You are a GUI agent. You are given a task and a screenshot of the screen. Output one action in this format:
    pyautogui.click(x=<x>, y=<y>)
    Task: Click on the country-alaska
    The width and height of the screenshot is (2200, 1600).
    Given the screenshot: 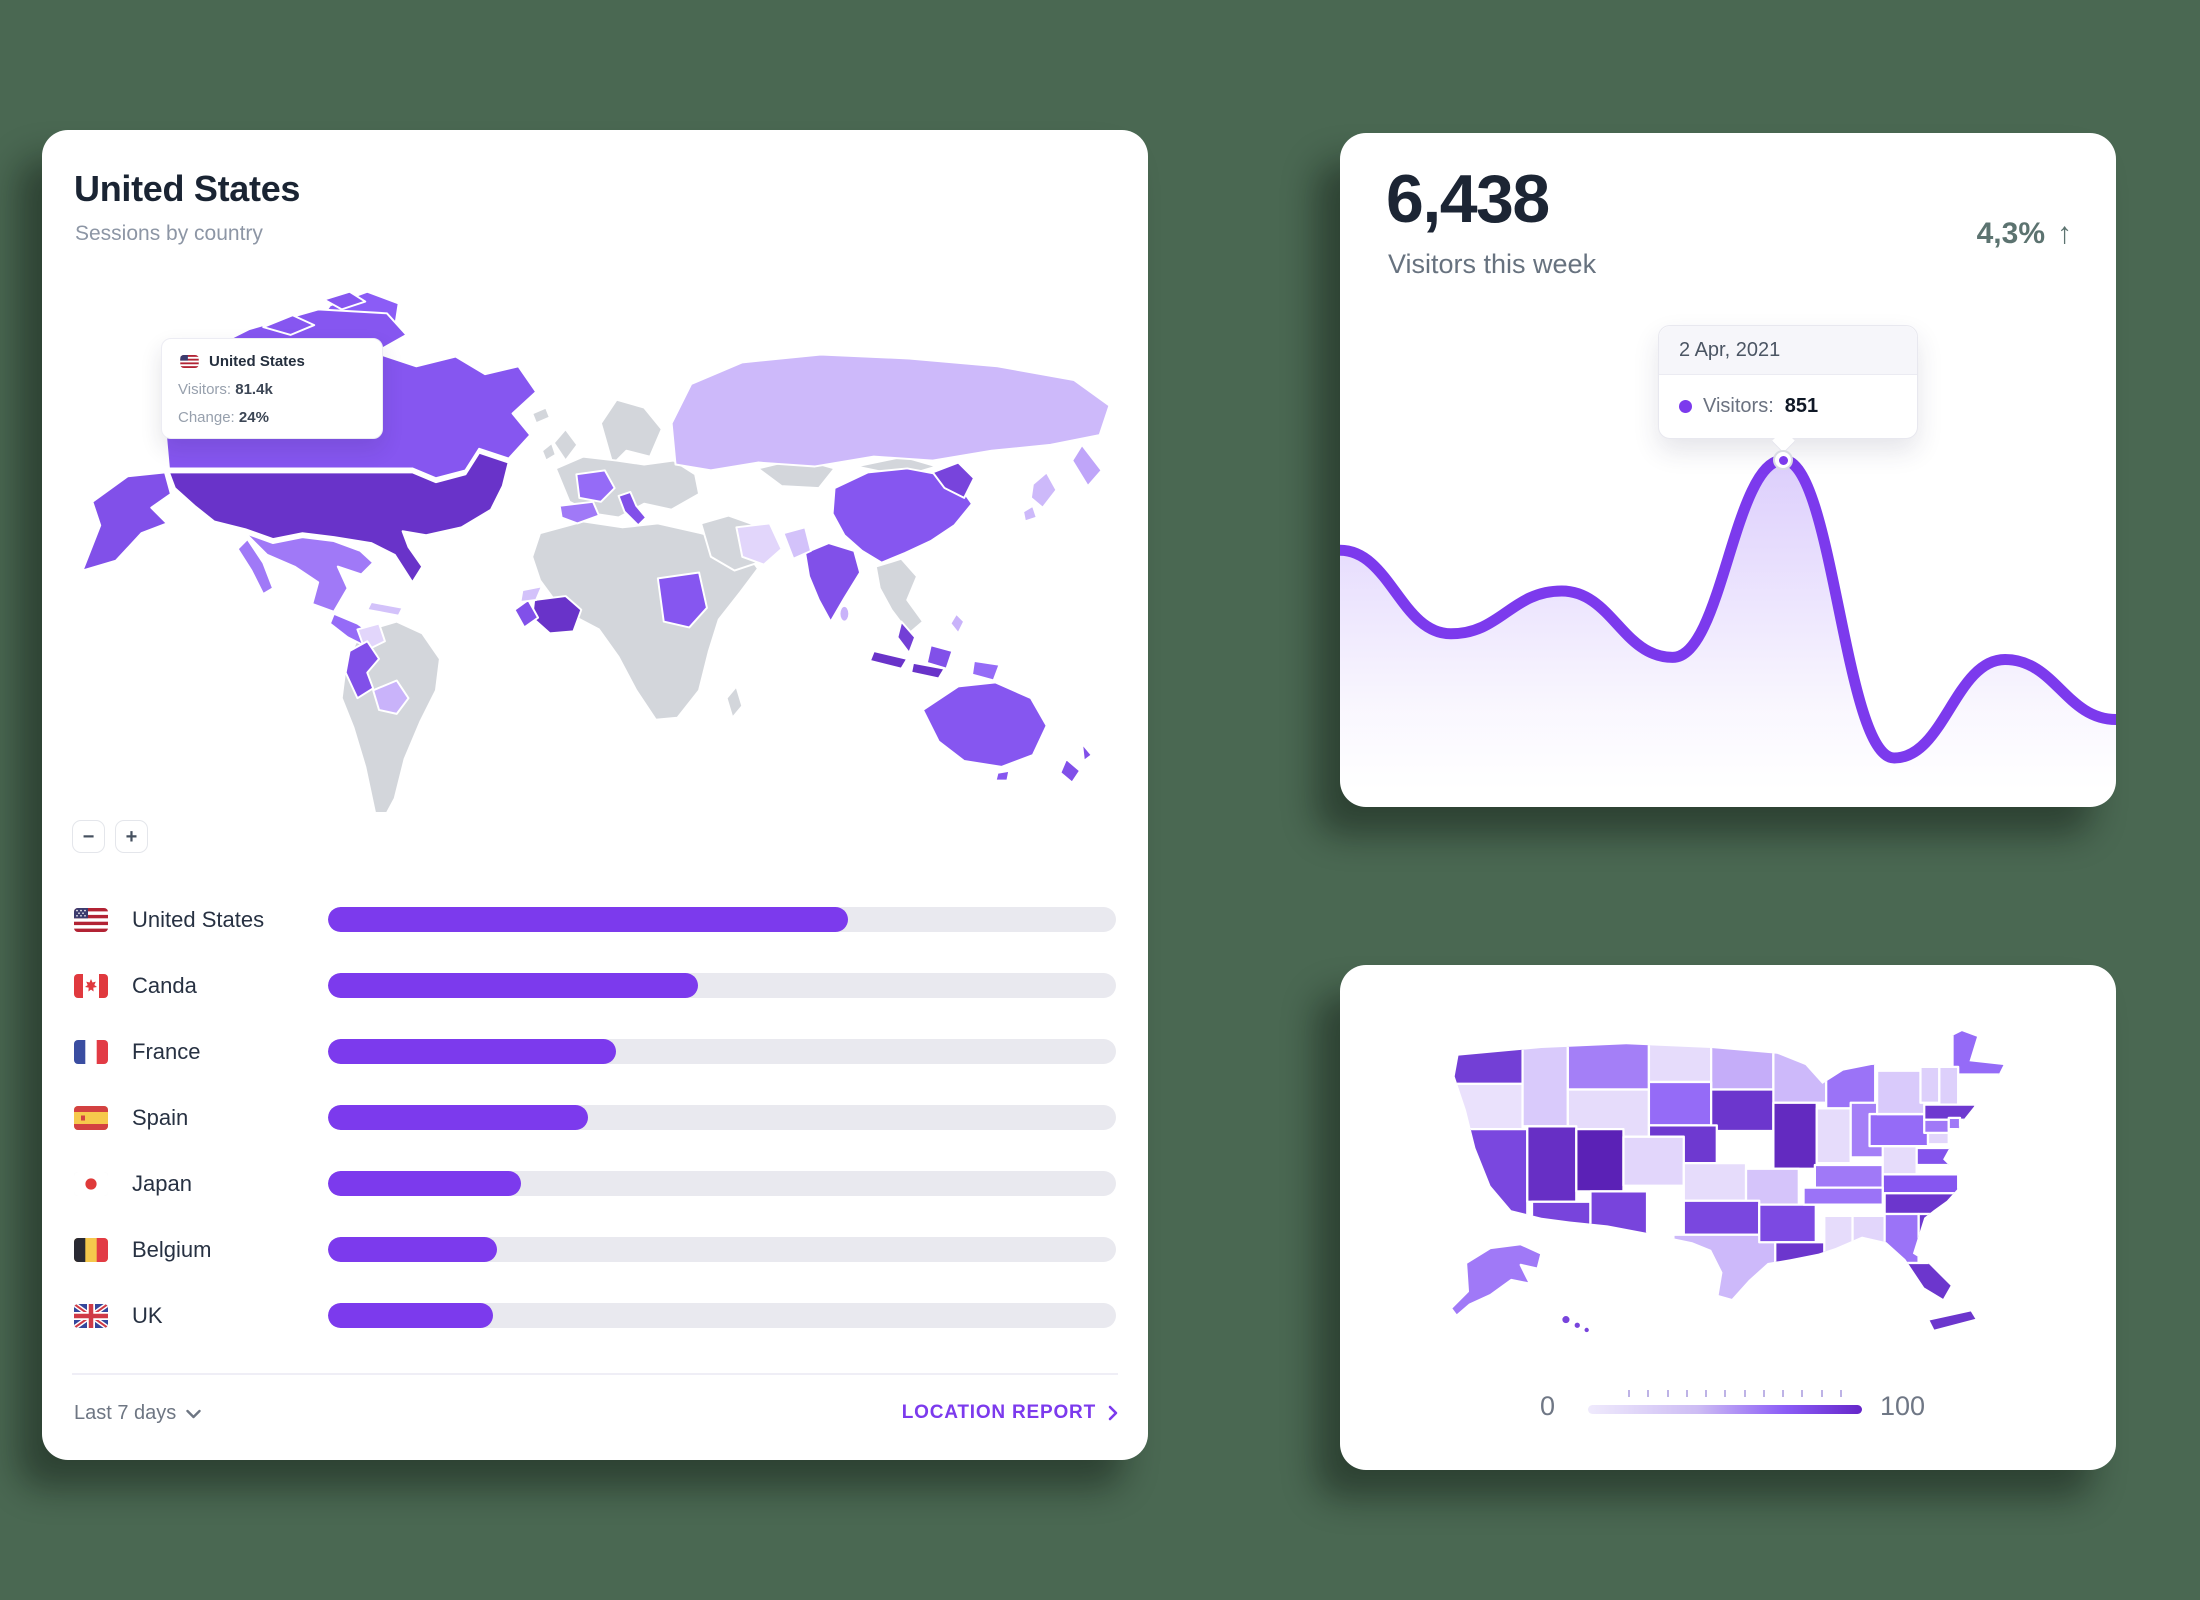 What is the action you would take?
    pyautogui.click(x=126, y=521)
    